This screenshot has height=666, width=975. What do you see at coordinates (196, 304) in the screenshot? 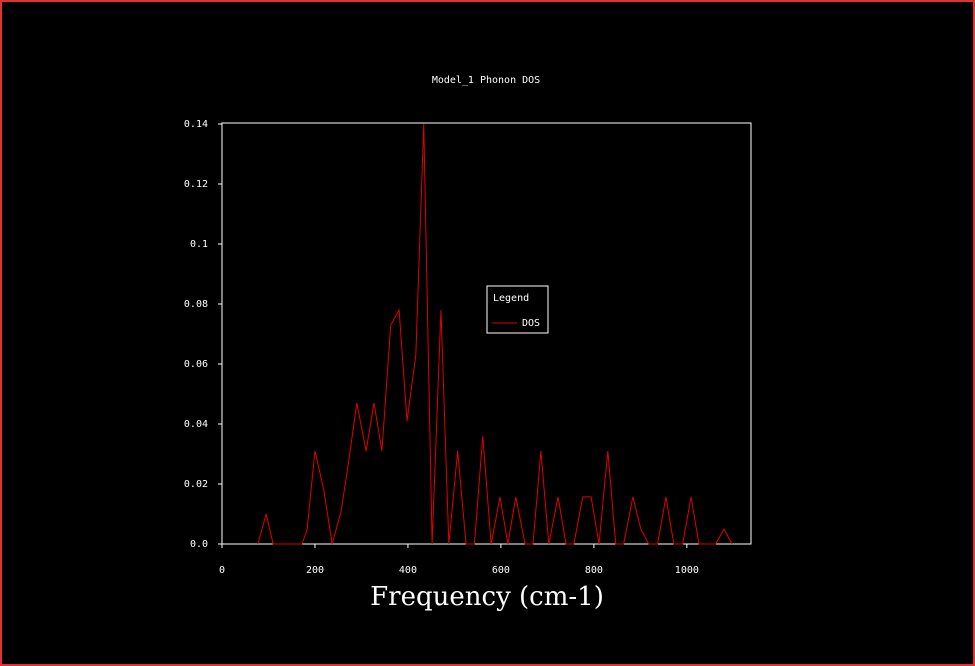
I see `y-tick-label: 0.08` at bounding box center [196, 304].